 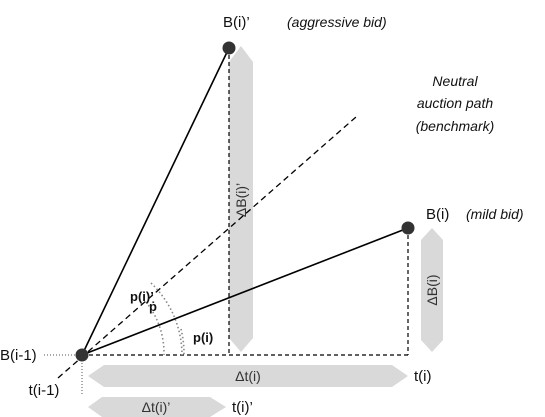 What do you see at coordinates (408, 228) in the screenshot?
I see `point-mild-dot` at bounding box center [408, 228].